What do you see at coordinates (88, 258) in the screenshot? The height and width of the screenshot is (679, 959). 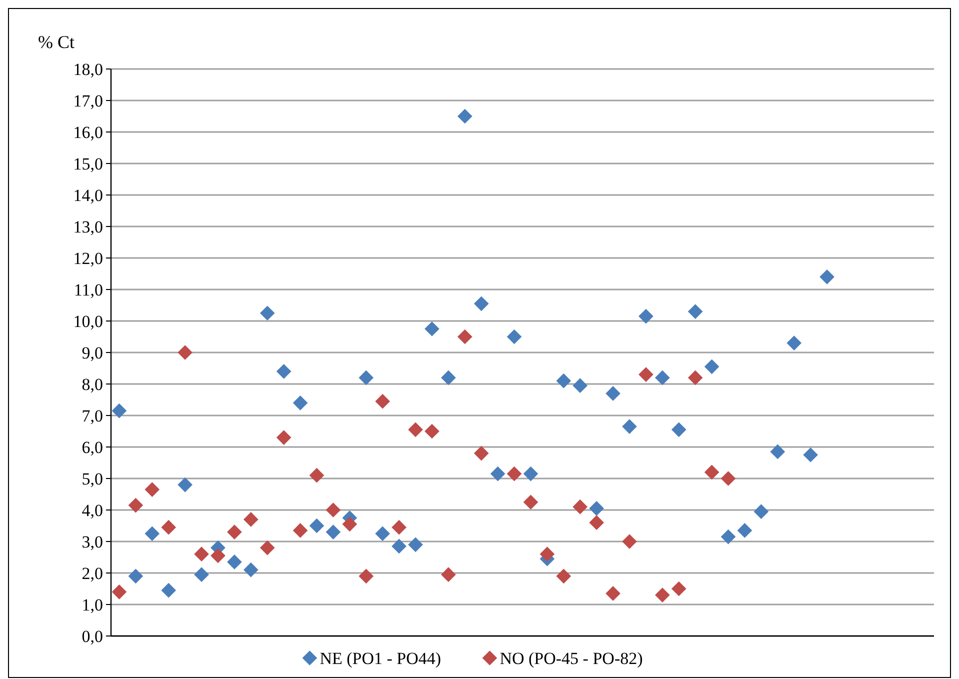 I see `y-tick-label: 12,0` at bounding box center [88, 258].